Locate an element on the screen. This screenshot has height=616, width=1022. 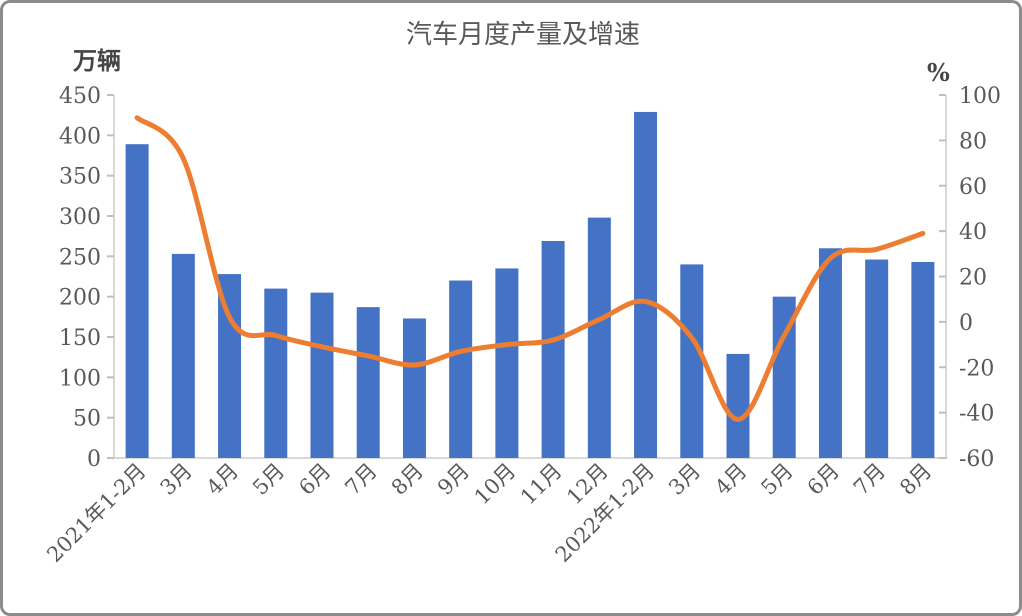
right-axis-tick-label: -40 is located at coordinates (976, 414).